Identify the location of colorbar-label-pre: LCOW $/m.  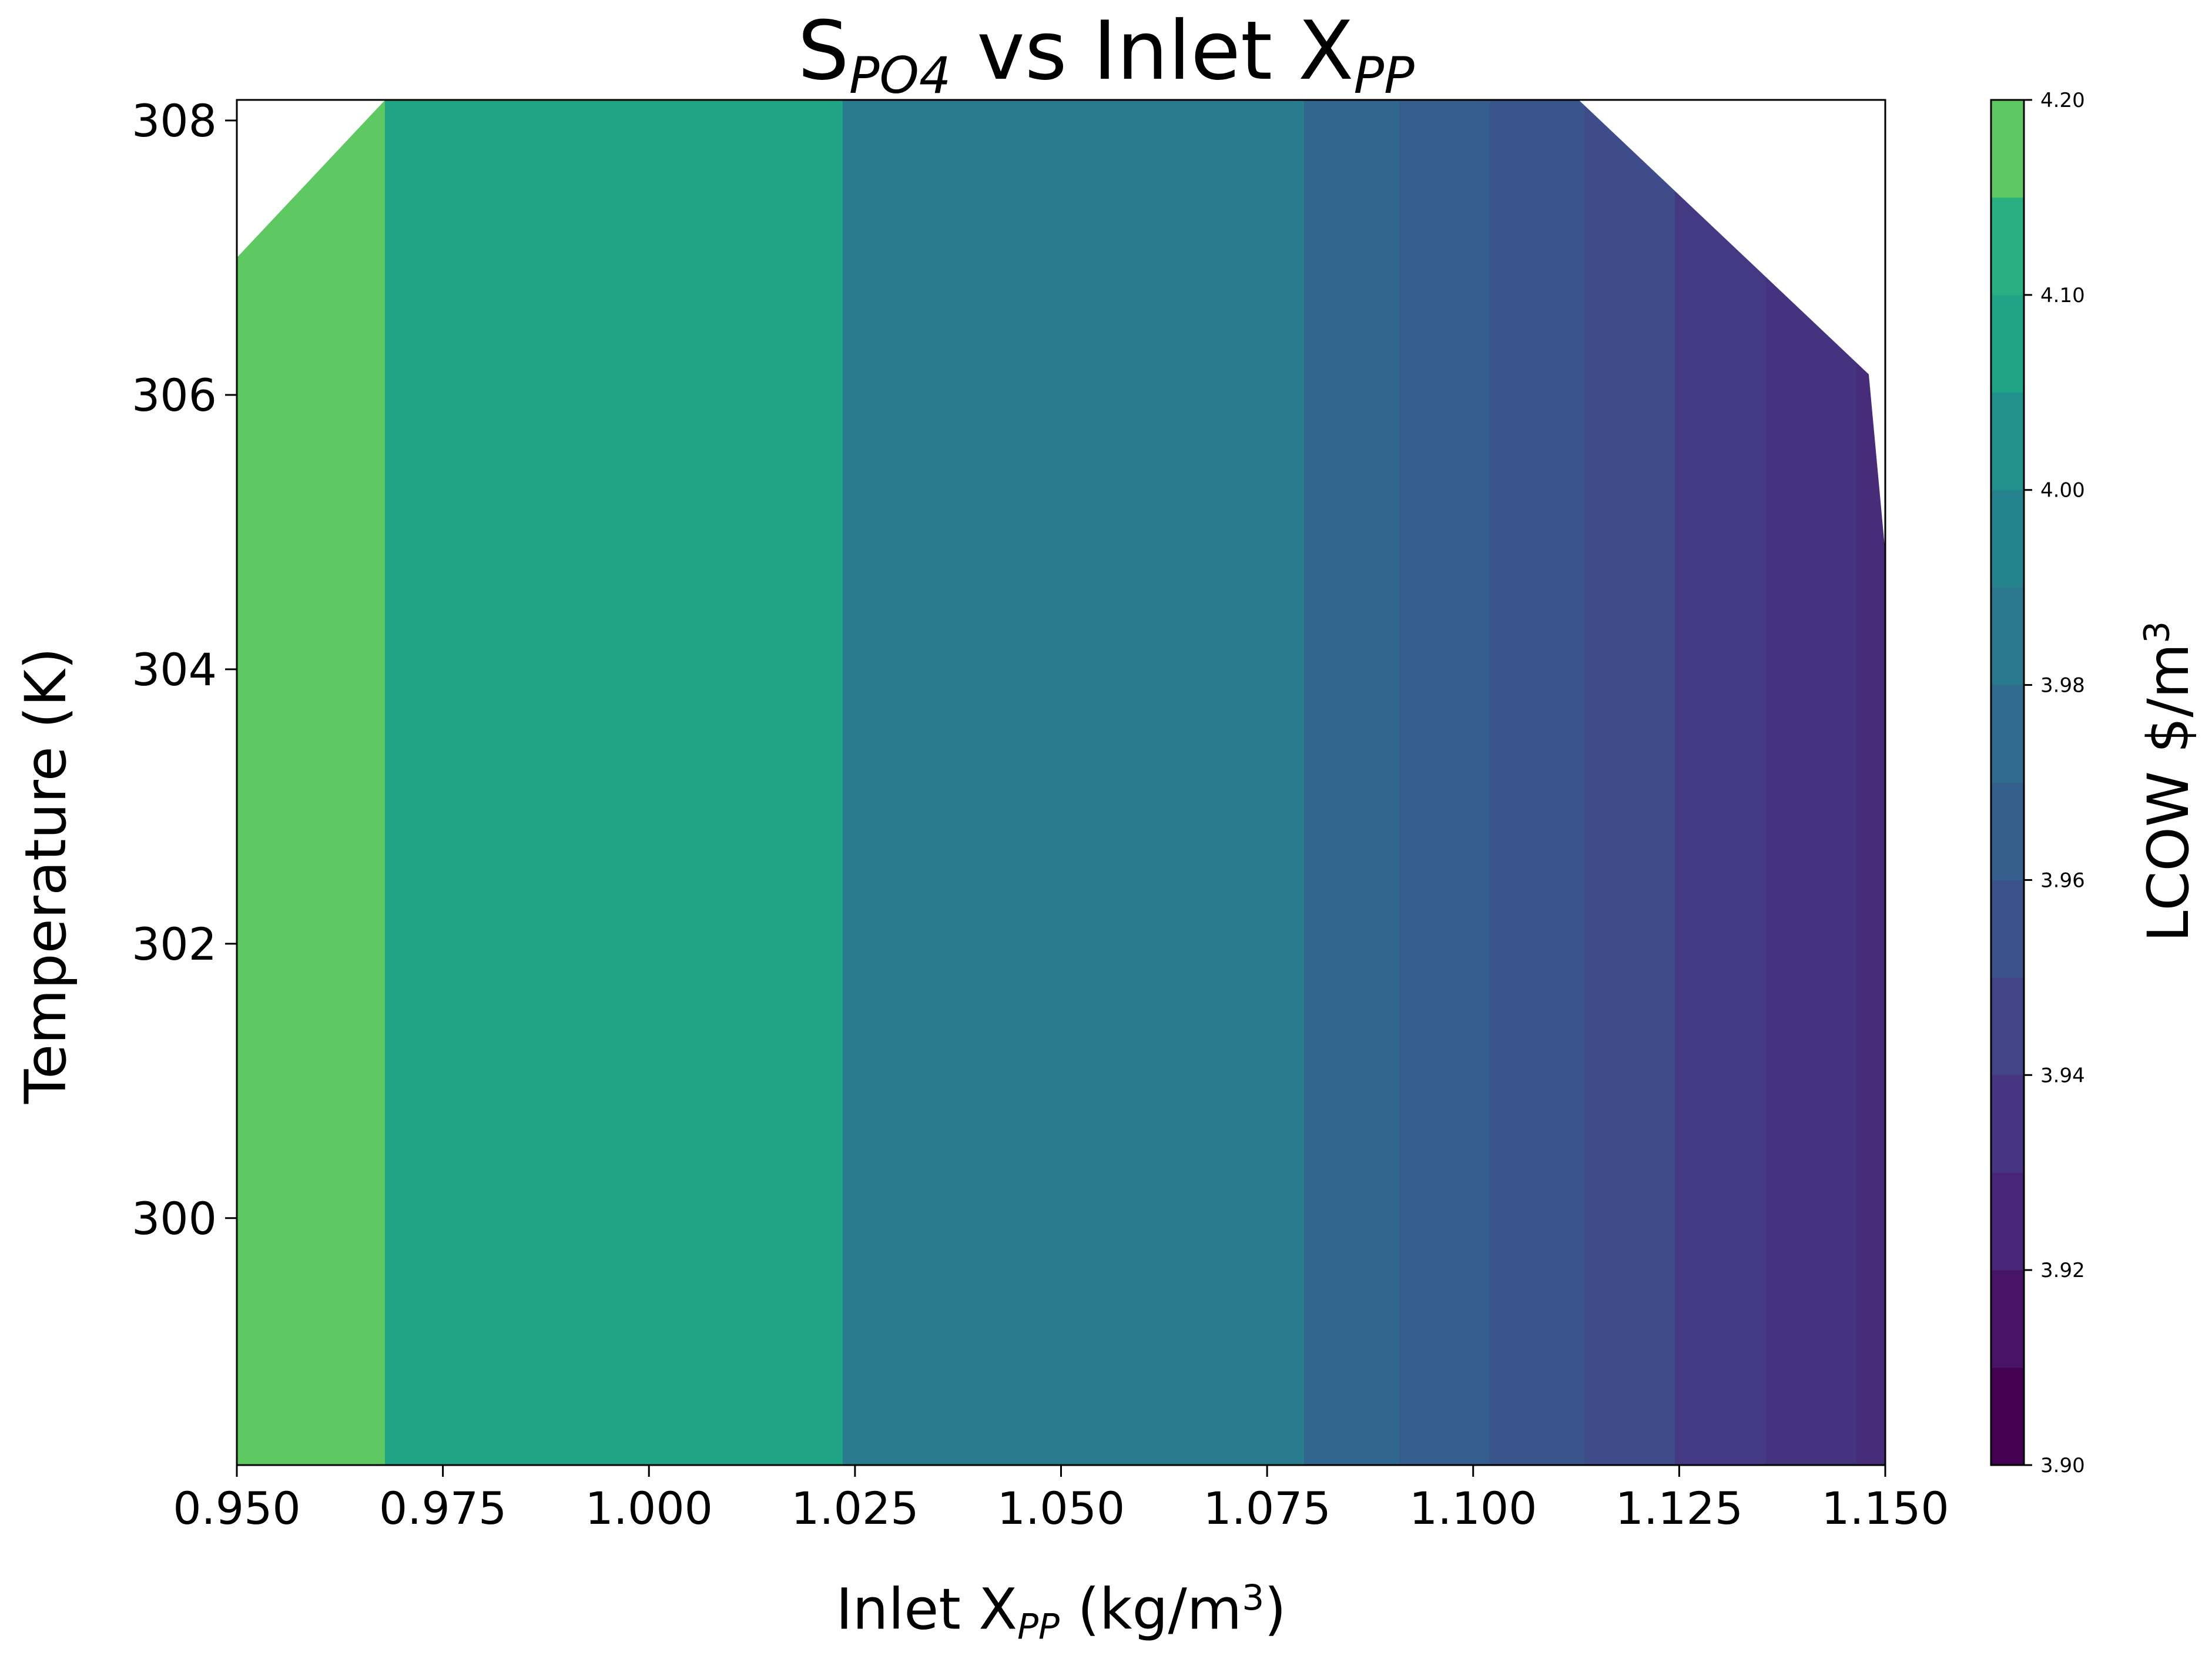
(2168, 793).